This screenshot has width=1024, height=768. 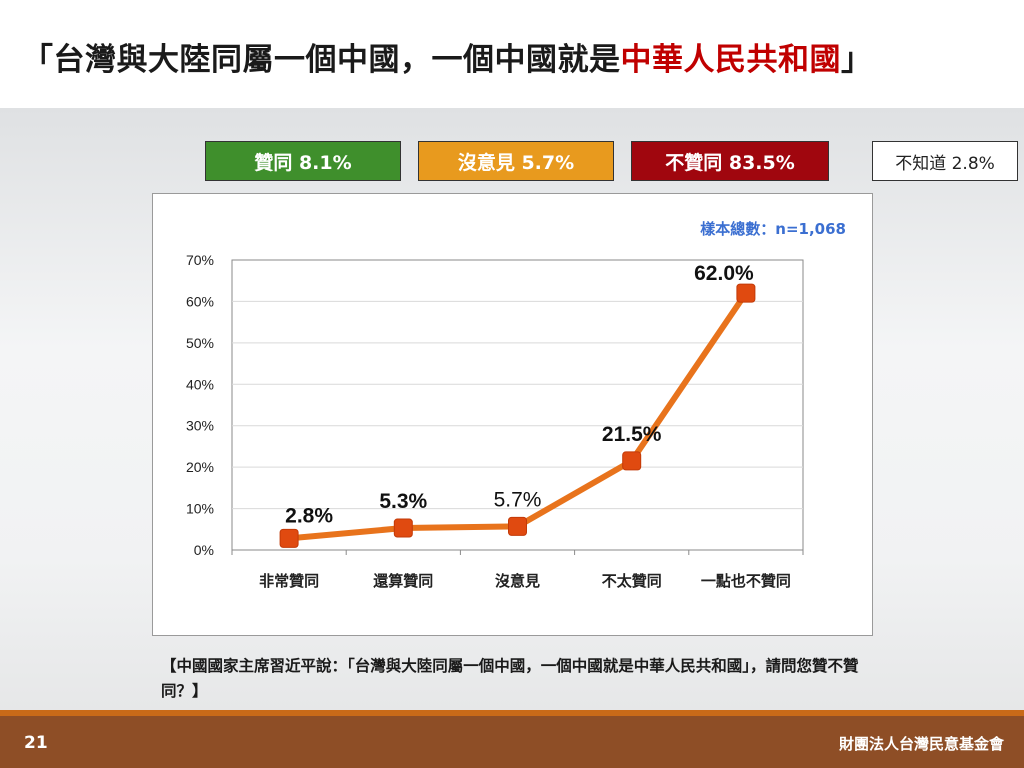 I want to click on data-label: 62.0%, so click(x=724, y=273).